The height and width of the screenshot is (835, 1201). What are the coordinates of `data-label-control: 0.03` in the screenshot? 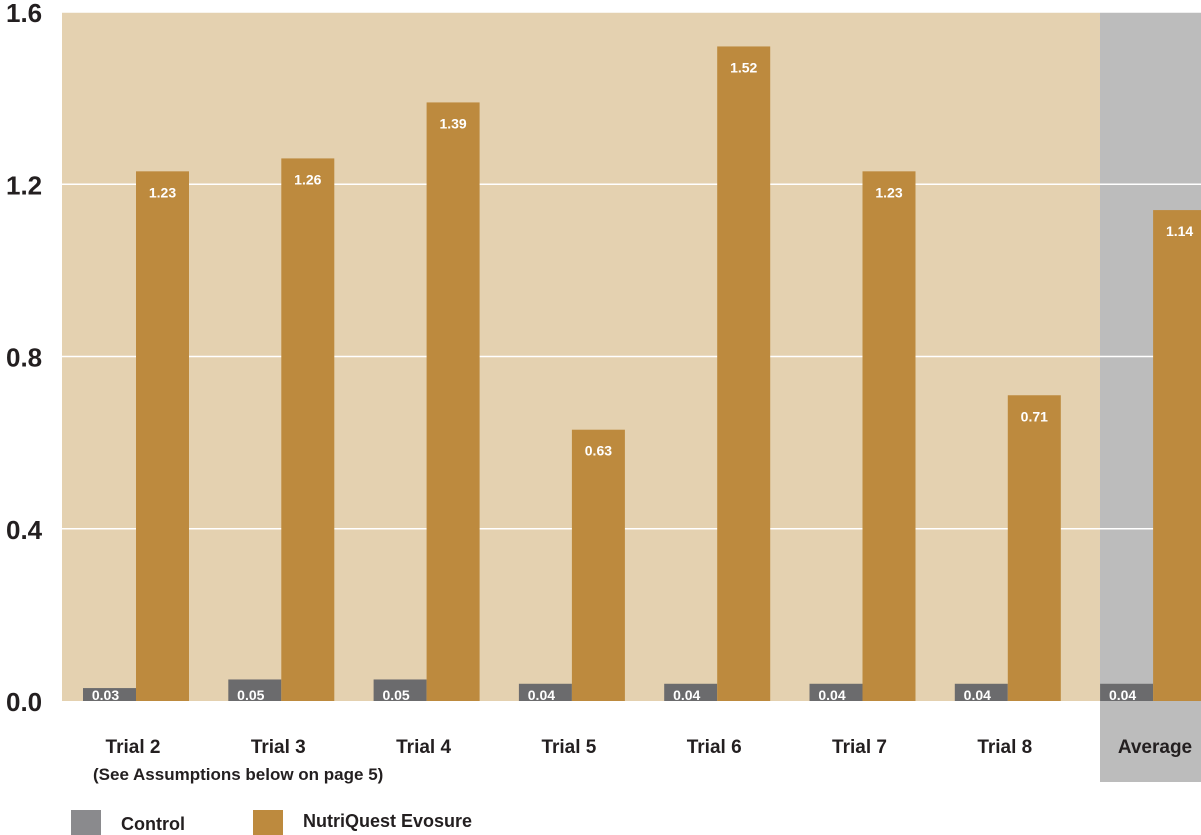 It's located at (105, 695).